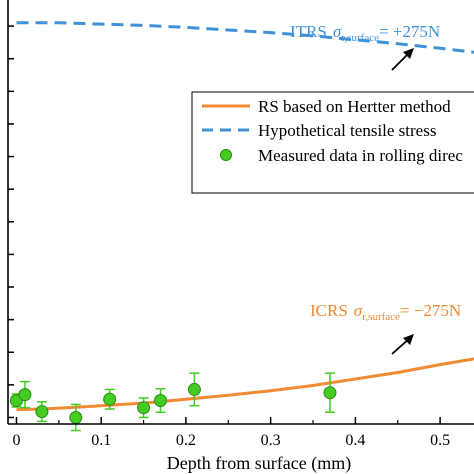  What do you see at coordinates (231, 433) in the screenshot?
I see `x-ticks: 0 0.1 0.2 0.3 0.4 0.5` at bounding box center [231, 433].